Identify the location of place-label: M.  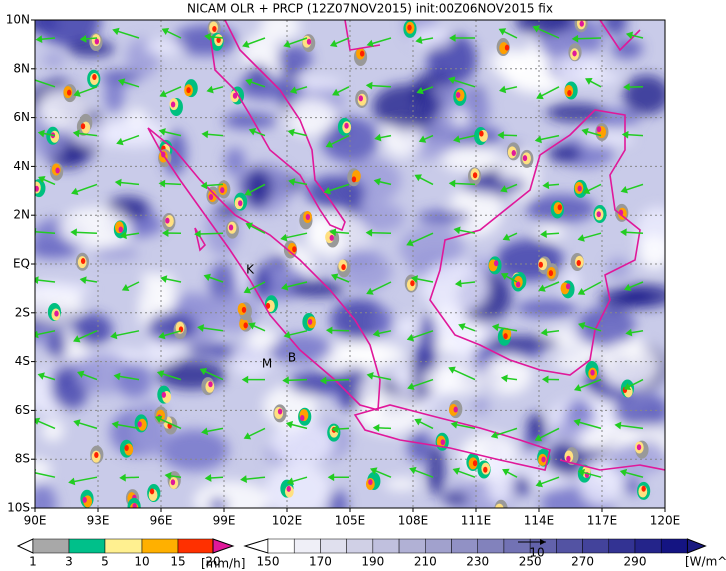
(267, 364).